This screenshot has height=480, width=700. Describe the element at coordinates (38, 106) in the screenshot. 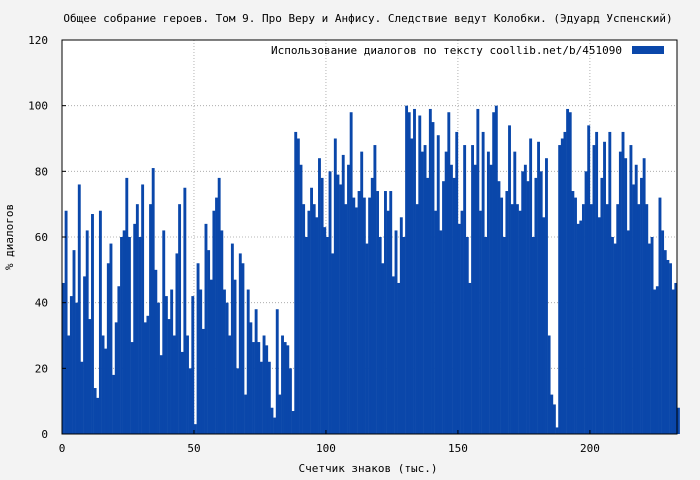

I see `y-tick-label: 100` at that location.